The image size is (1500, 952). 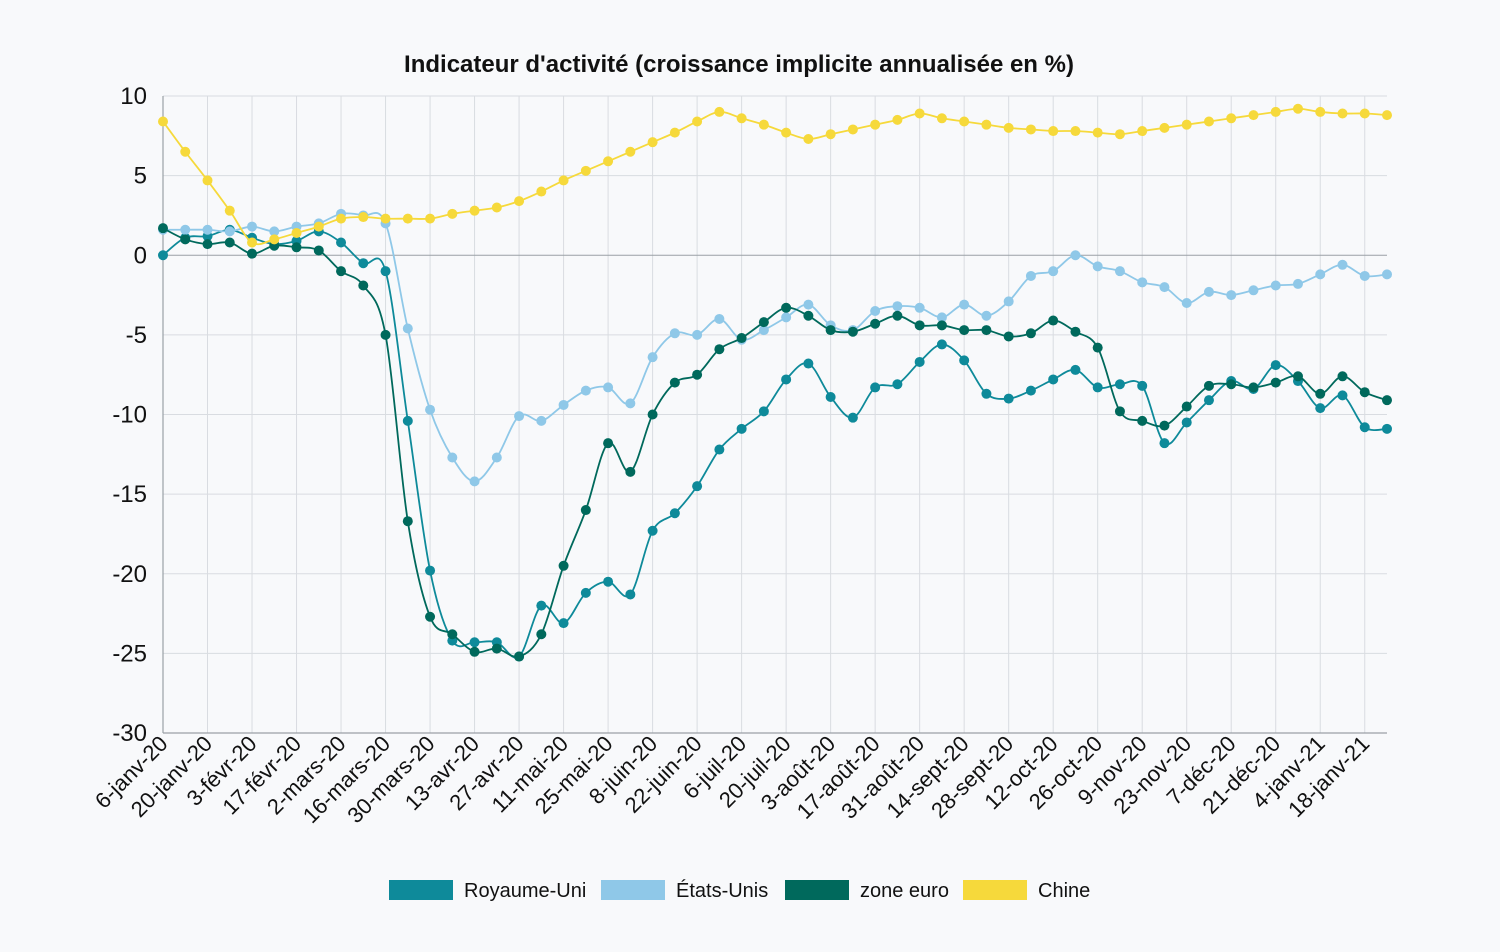 What do you see at coordinates (1064, 891) in the screenshot?
I see `legend-label: Chine` at bounding box center [1064, 891].